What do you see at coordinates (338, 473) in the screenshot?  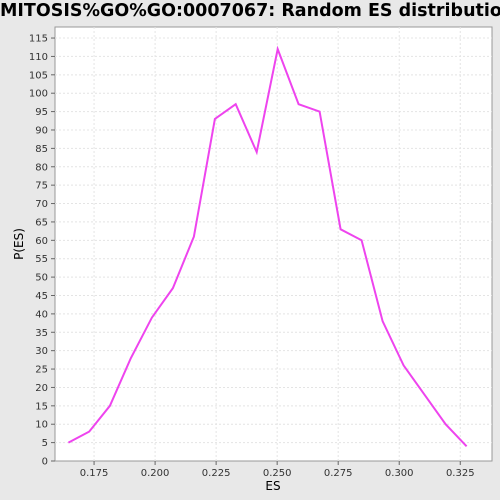 I see `x-tick-label: 0.275` at bounding box center [338, 473].